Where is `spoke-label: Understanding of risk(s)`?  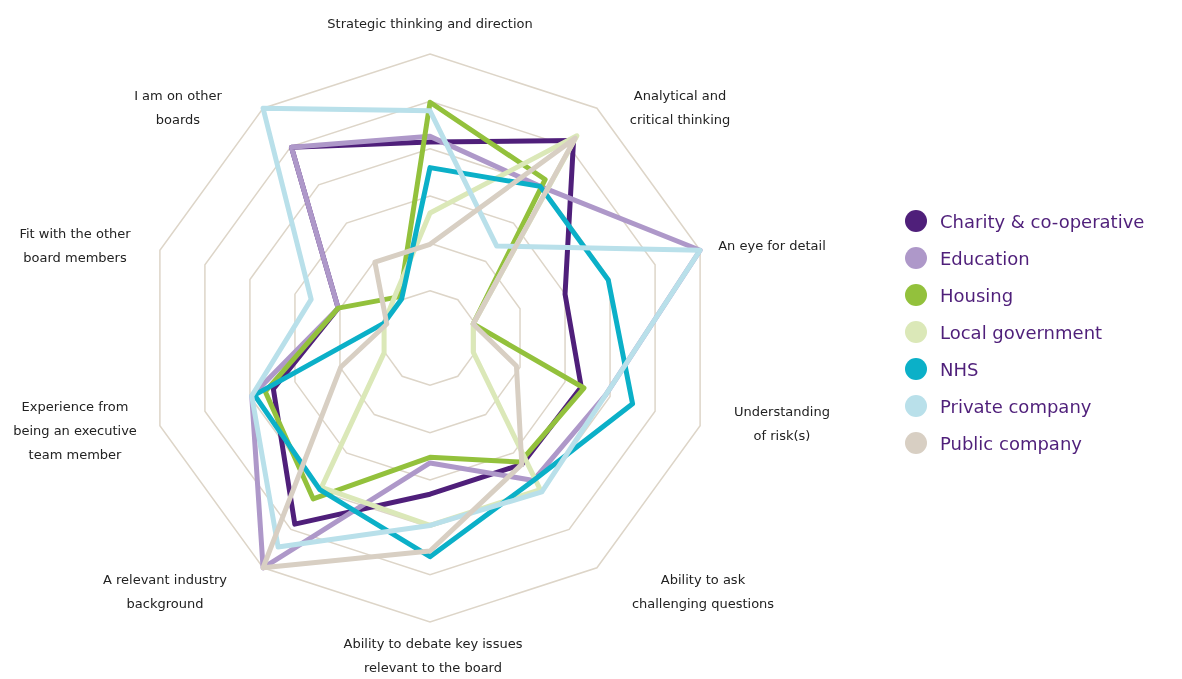
spoke-label: Understanding of risk(s) is located at coordinates (782, 423).